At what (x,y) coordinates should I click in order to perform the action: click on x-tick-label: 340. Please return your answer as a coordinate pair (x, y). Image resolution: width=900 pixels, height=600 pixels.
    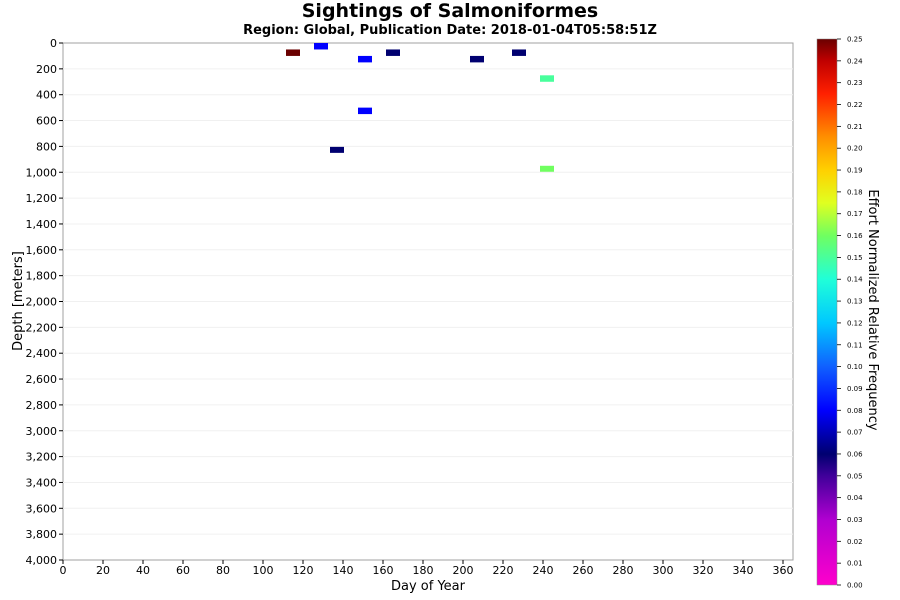
    Looking at the image, I should click on (743, 570).